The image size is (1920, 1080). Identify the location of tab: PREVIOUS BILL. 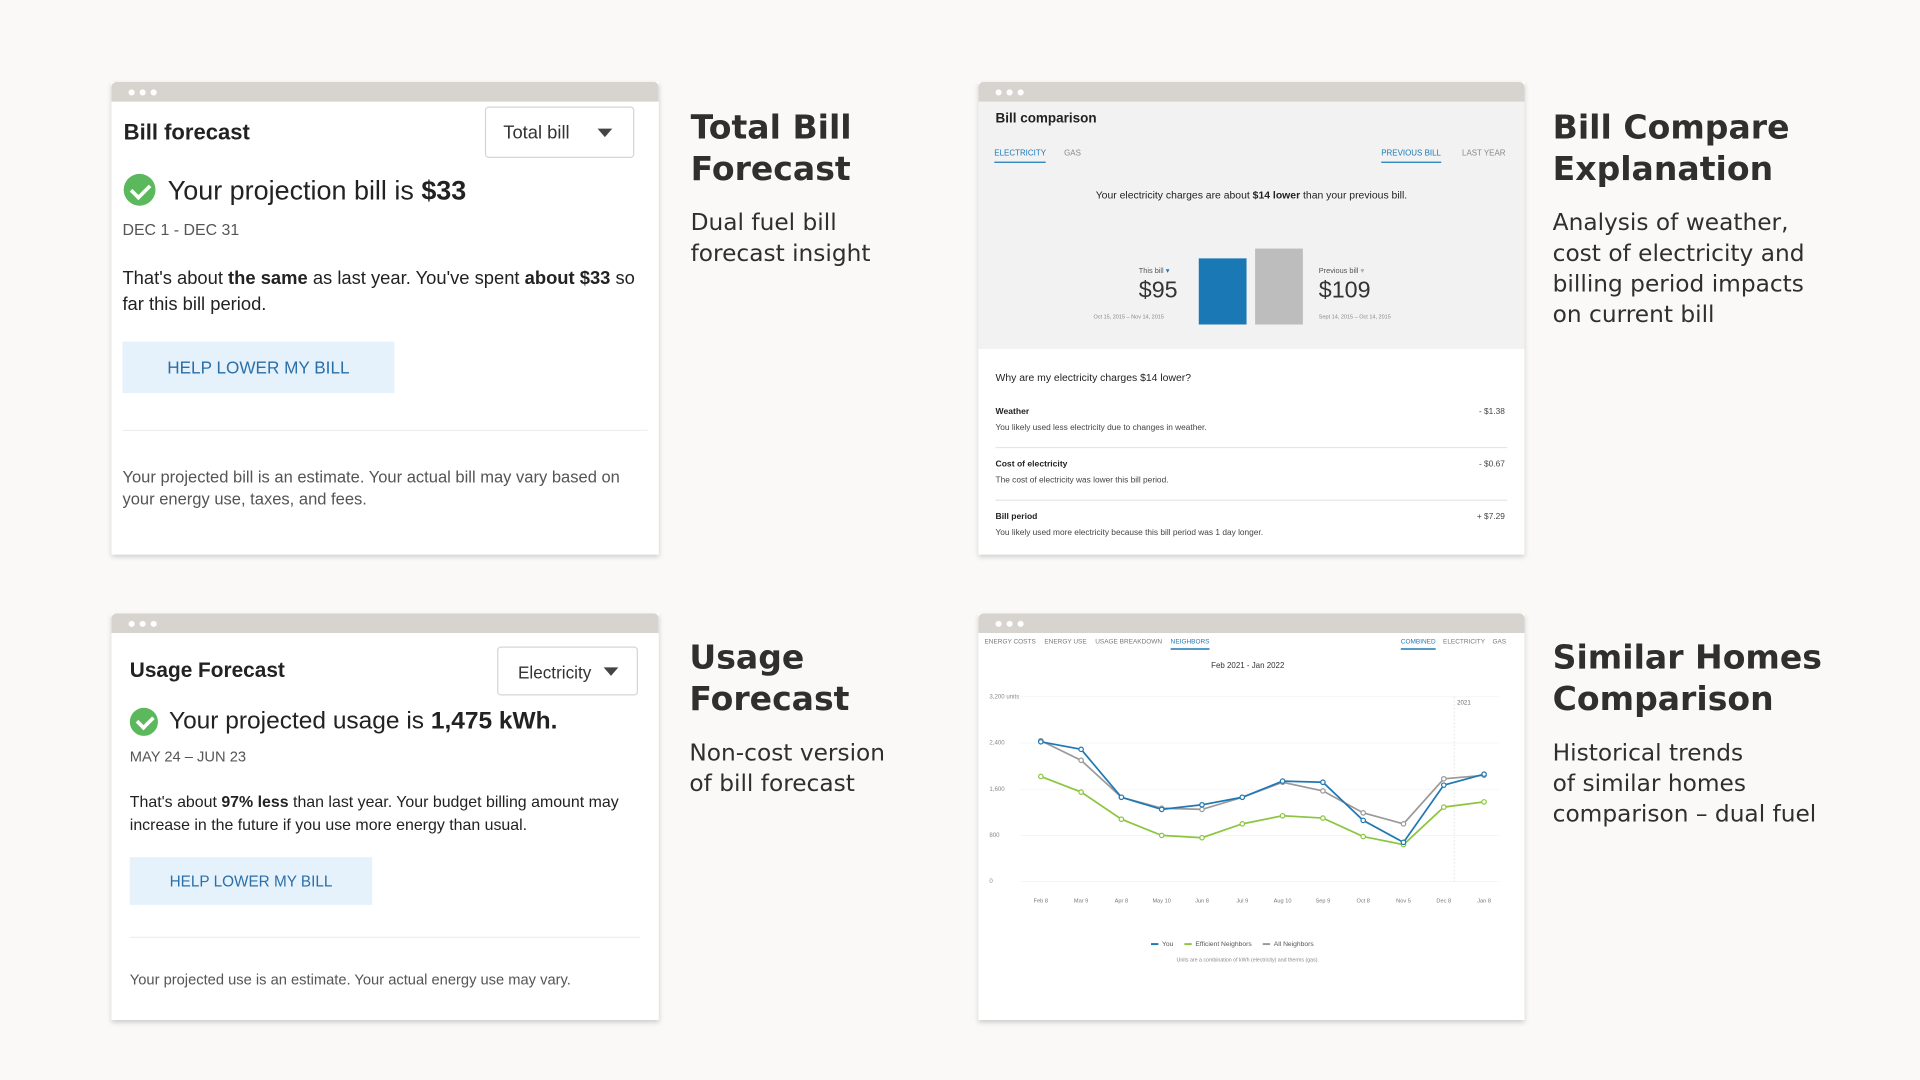
(1411, 156).